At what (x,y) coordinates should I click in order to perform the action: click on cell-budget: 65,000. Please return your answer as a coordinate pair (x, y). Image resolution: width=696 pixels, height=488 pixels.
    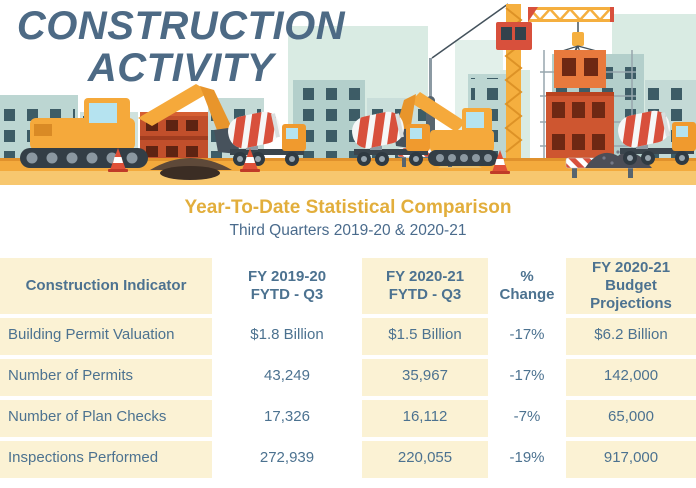
    Looking at the image, I should click on (631, 418).